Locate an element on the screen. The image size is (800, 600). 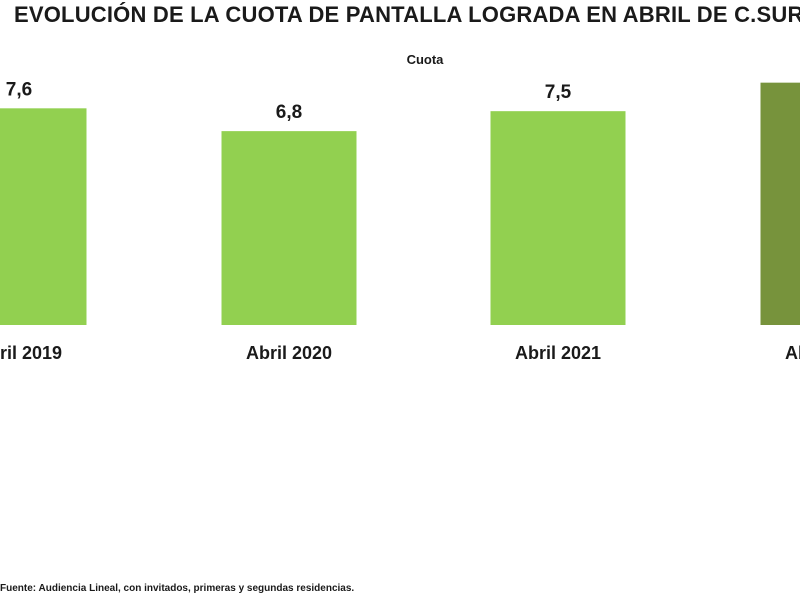
category-labels-layer: Abril 2019 Abril 2020 Abril 2021 Abril 2022 is located at coordinates (400, 353).